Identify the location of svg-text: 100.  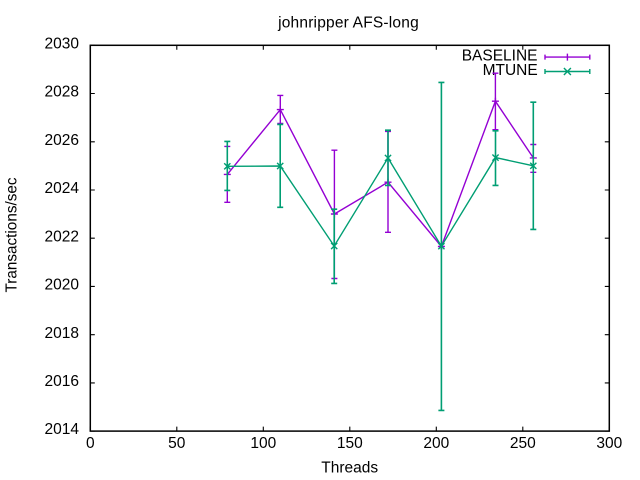
(263, 443).